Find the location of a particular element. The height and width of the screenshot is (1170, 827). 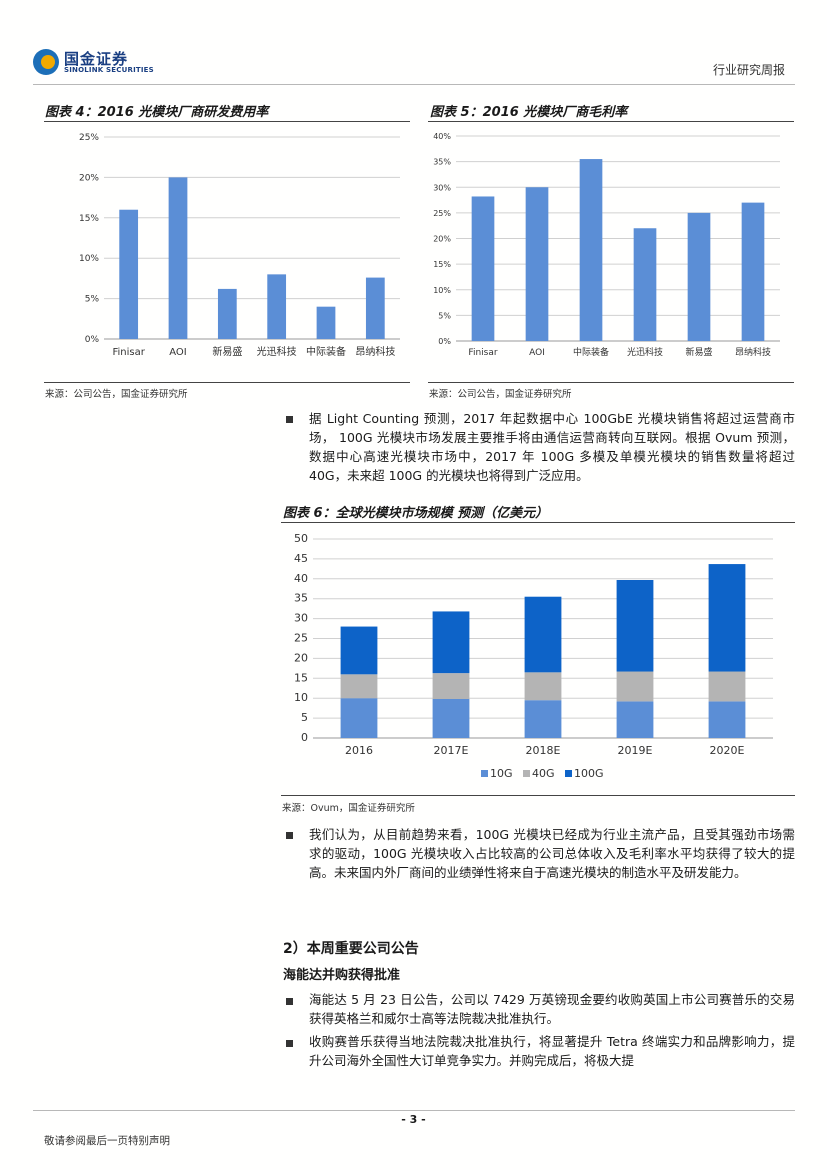

y-tick-label: 0 is located at coordinates (304, 737).